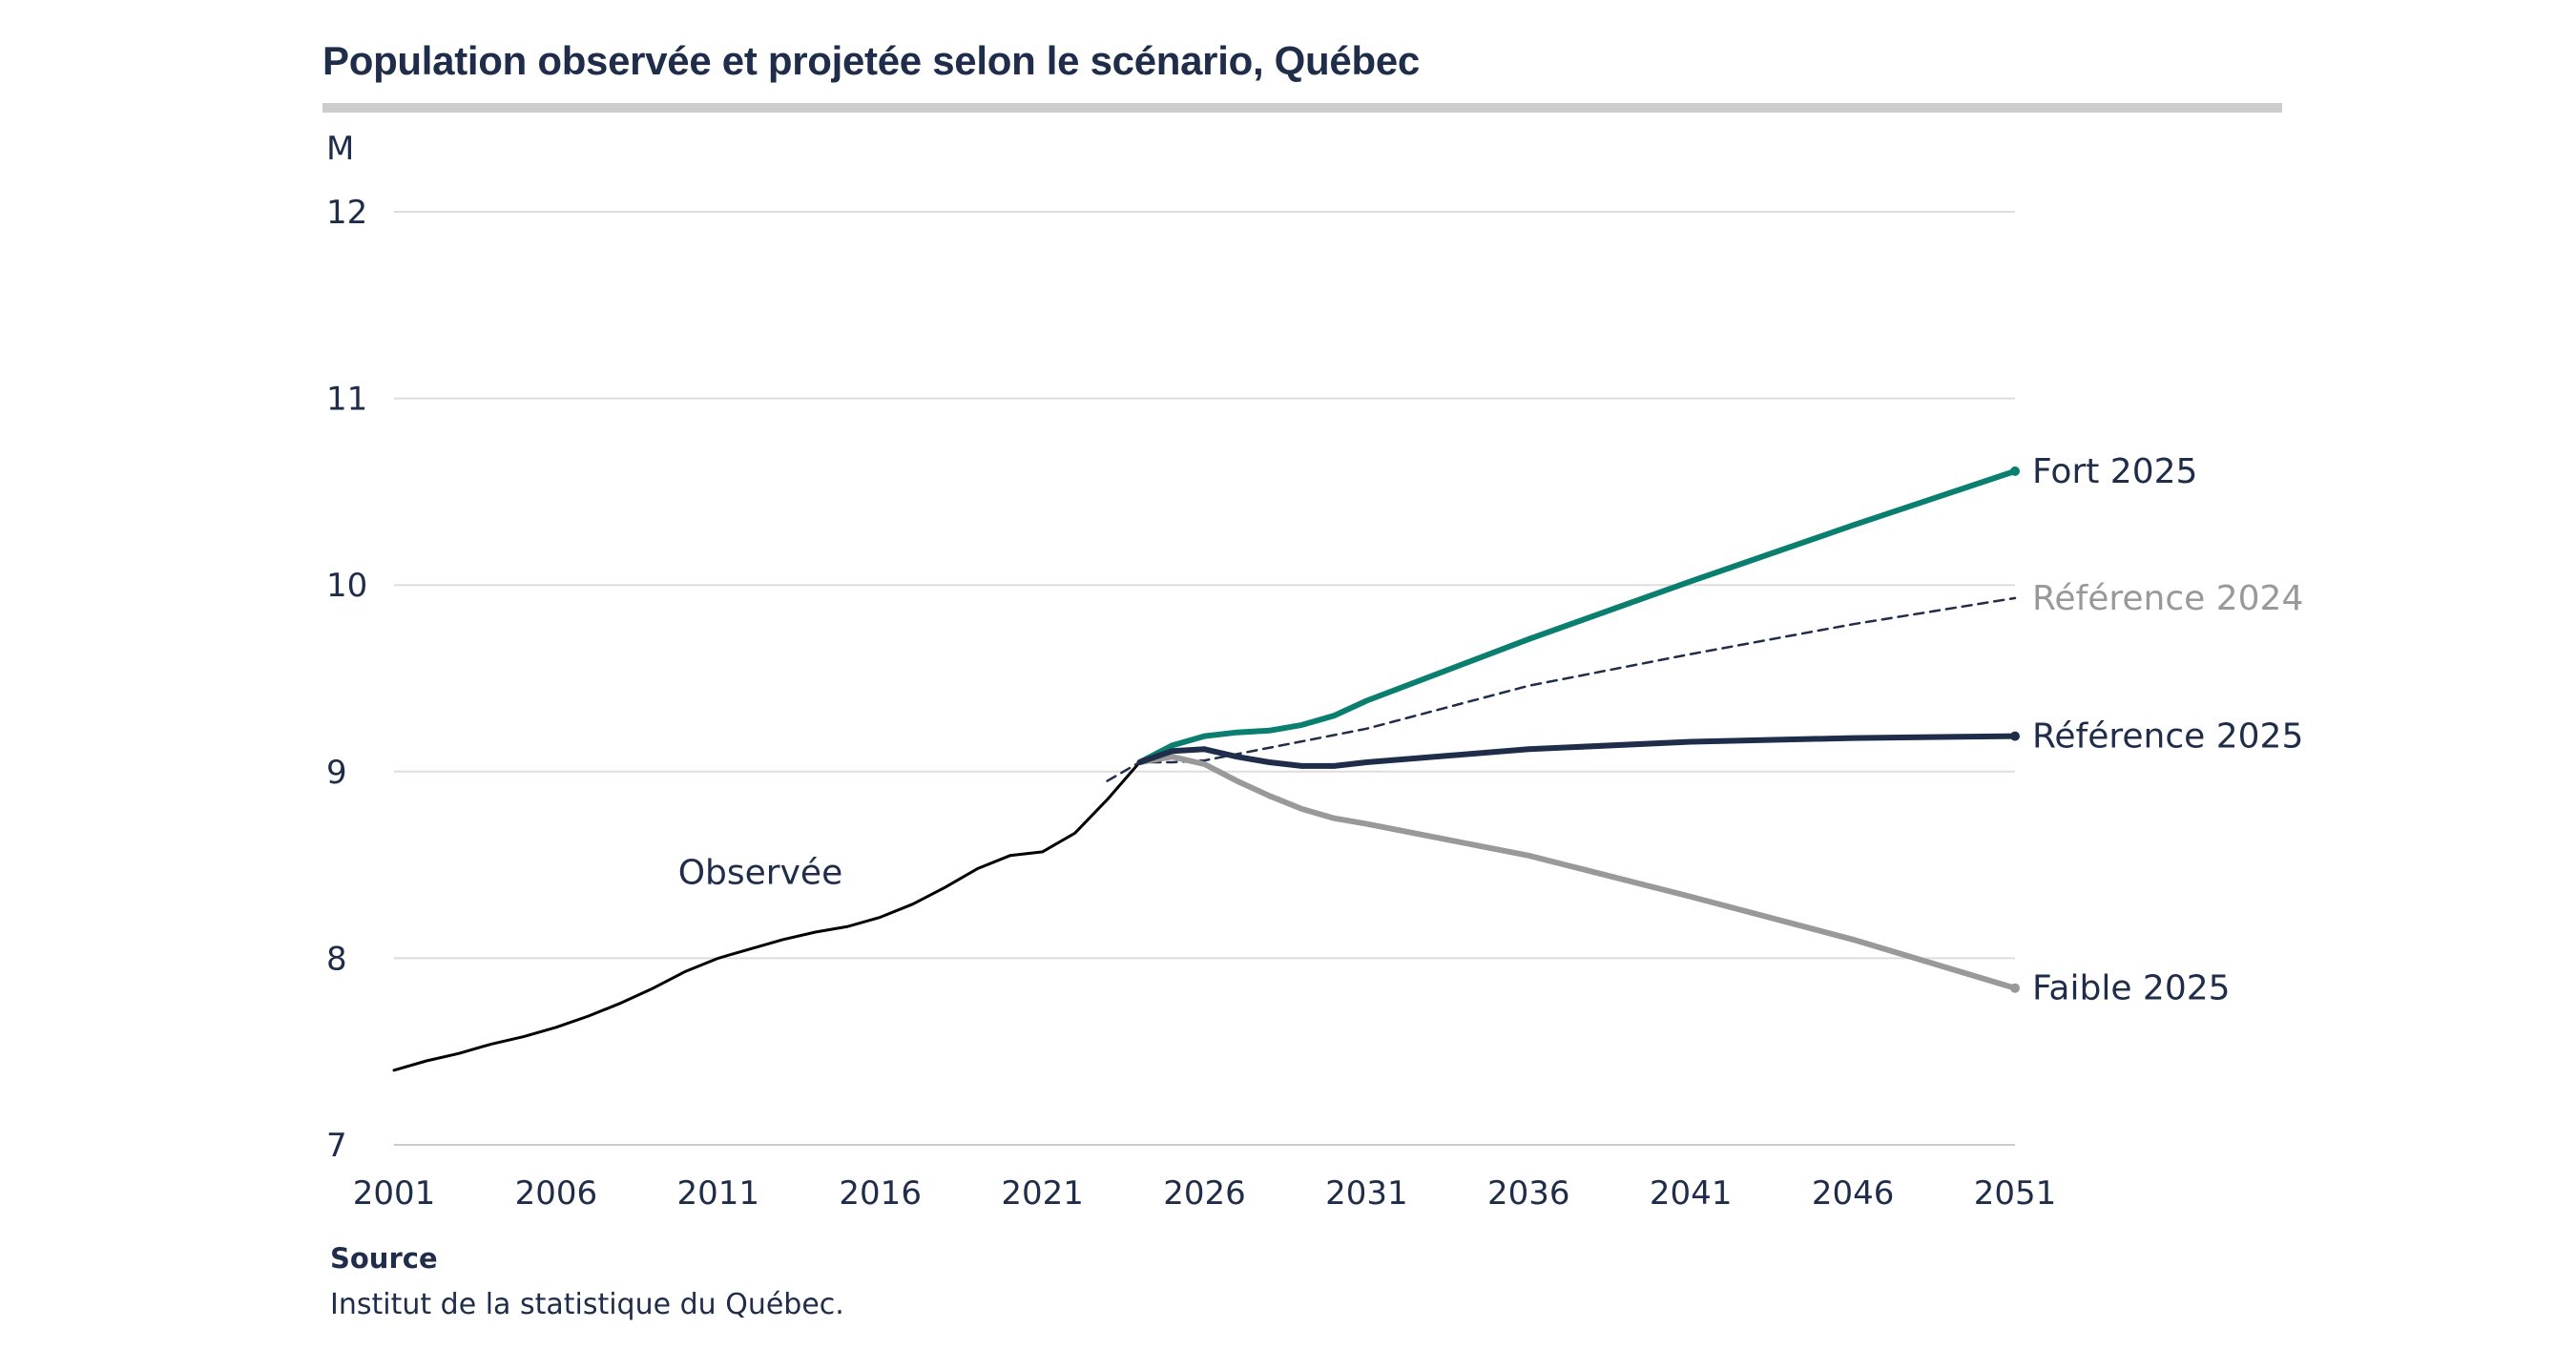  What do you see at coordinates (1366, 1193) in the screenshot?
I see `x-tick-label: 2031` at bounding box center [1366, 1193].